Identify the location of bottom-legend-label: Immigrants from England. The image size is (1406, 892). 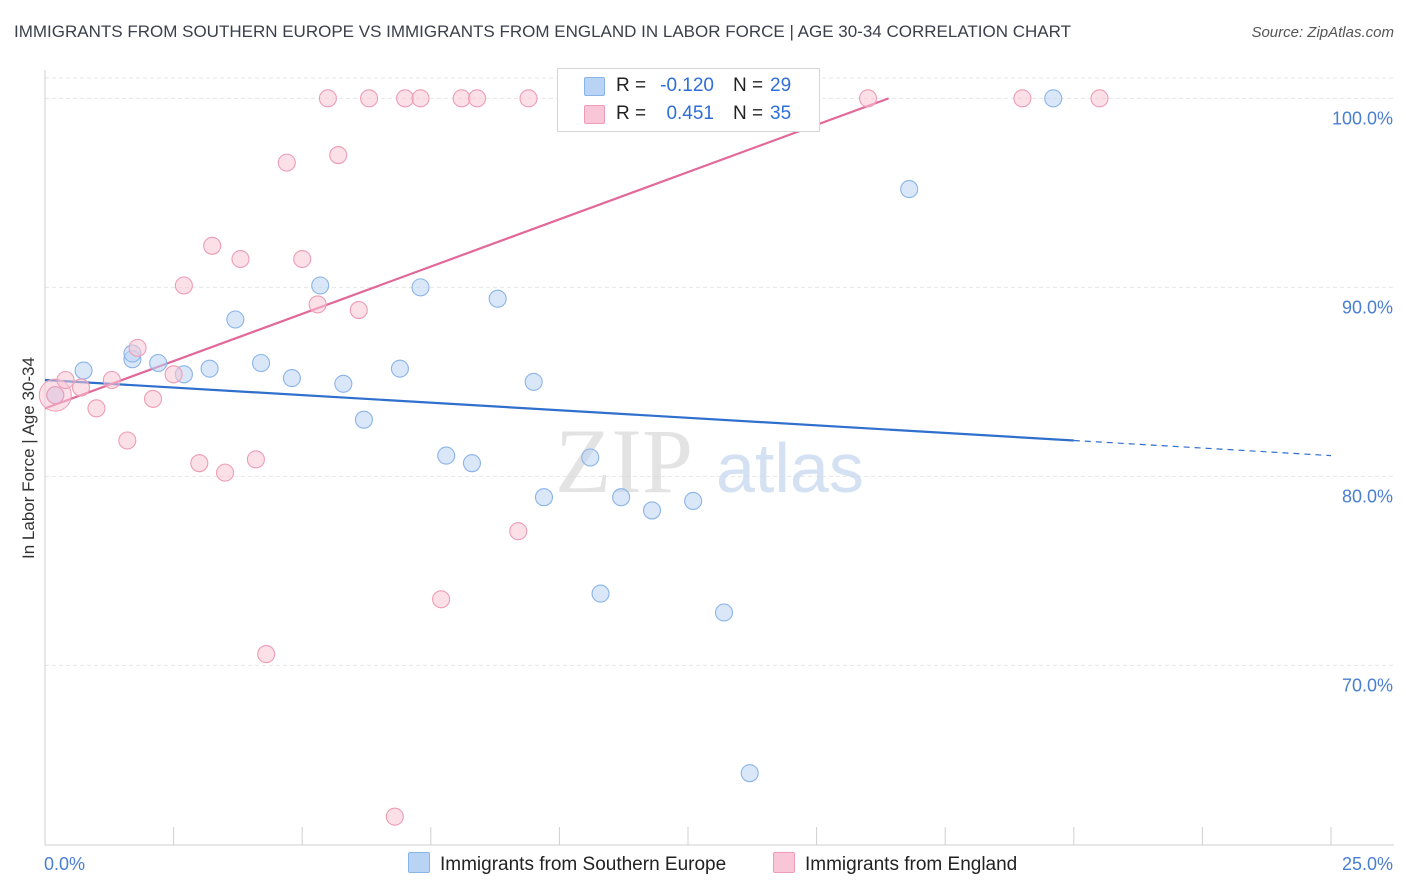
(911, 864).